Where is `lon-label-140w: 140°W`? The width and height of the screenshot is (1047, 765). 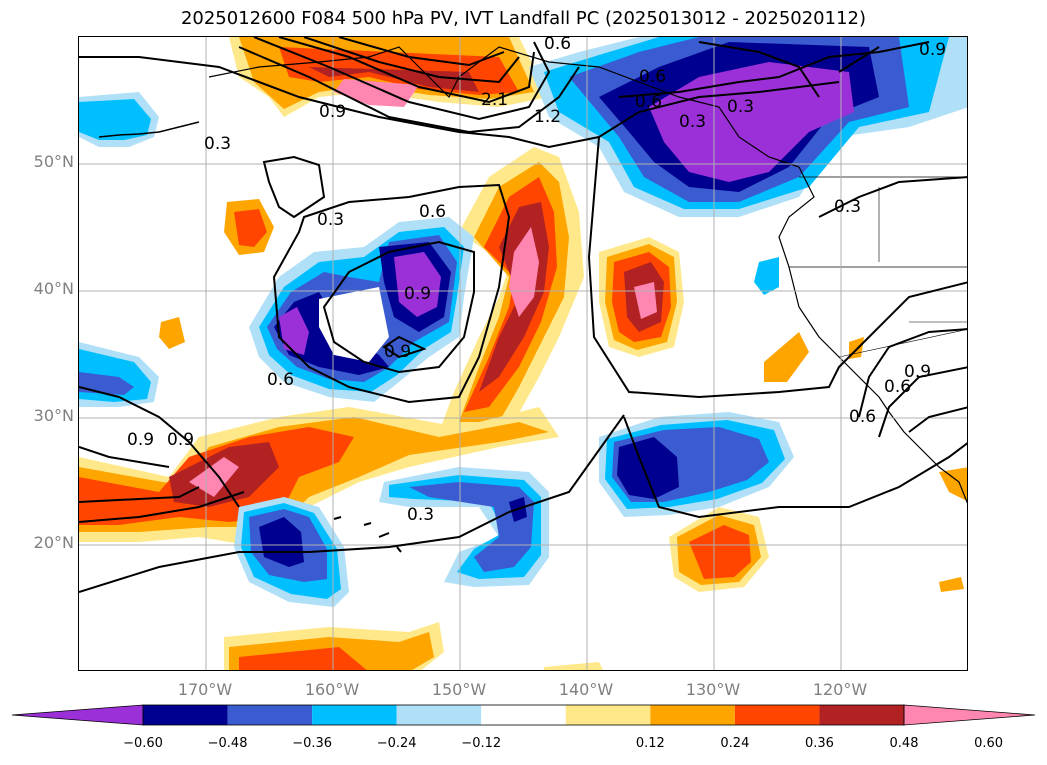
lon-label-140w: 140°W is located at coordinates (586, 689).